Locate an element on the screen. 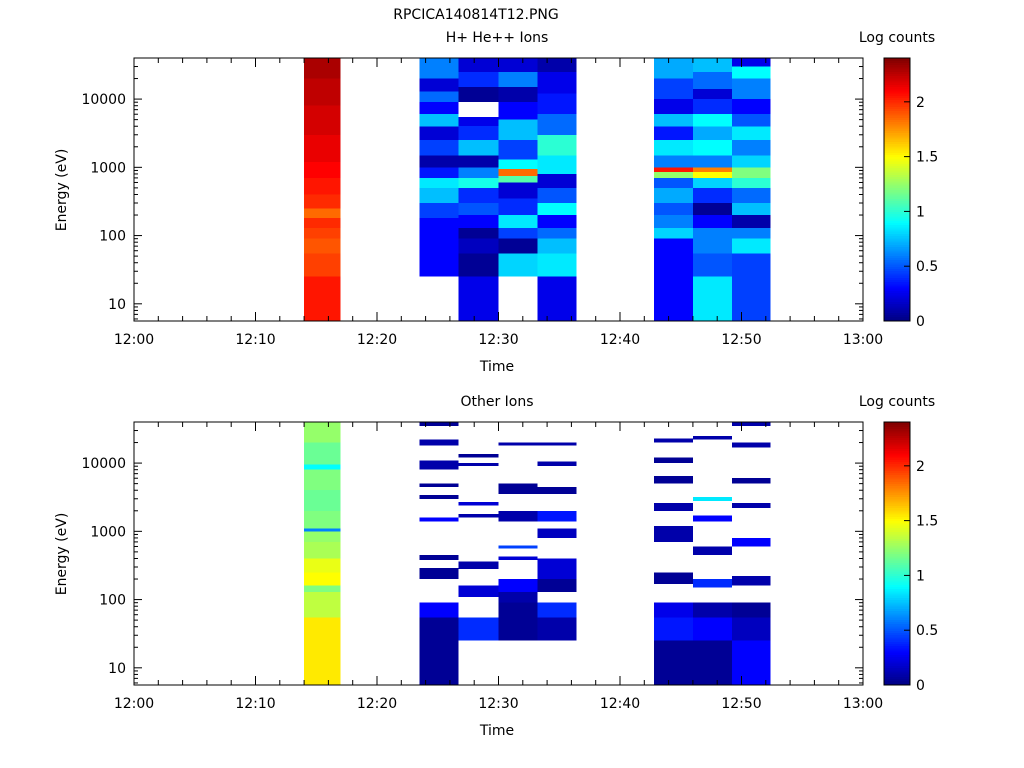 This screenshot has width=1024, height=768. y-tick-label: 100 is located at coordinates (112, 237).